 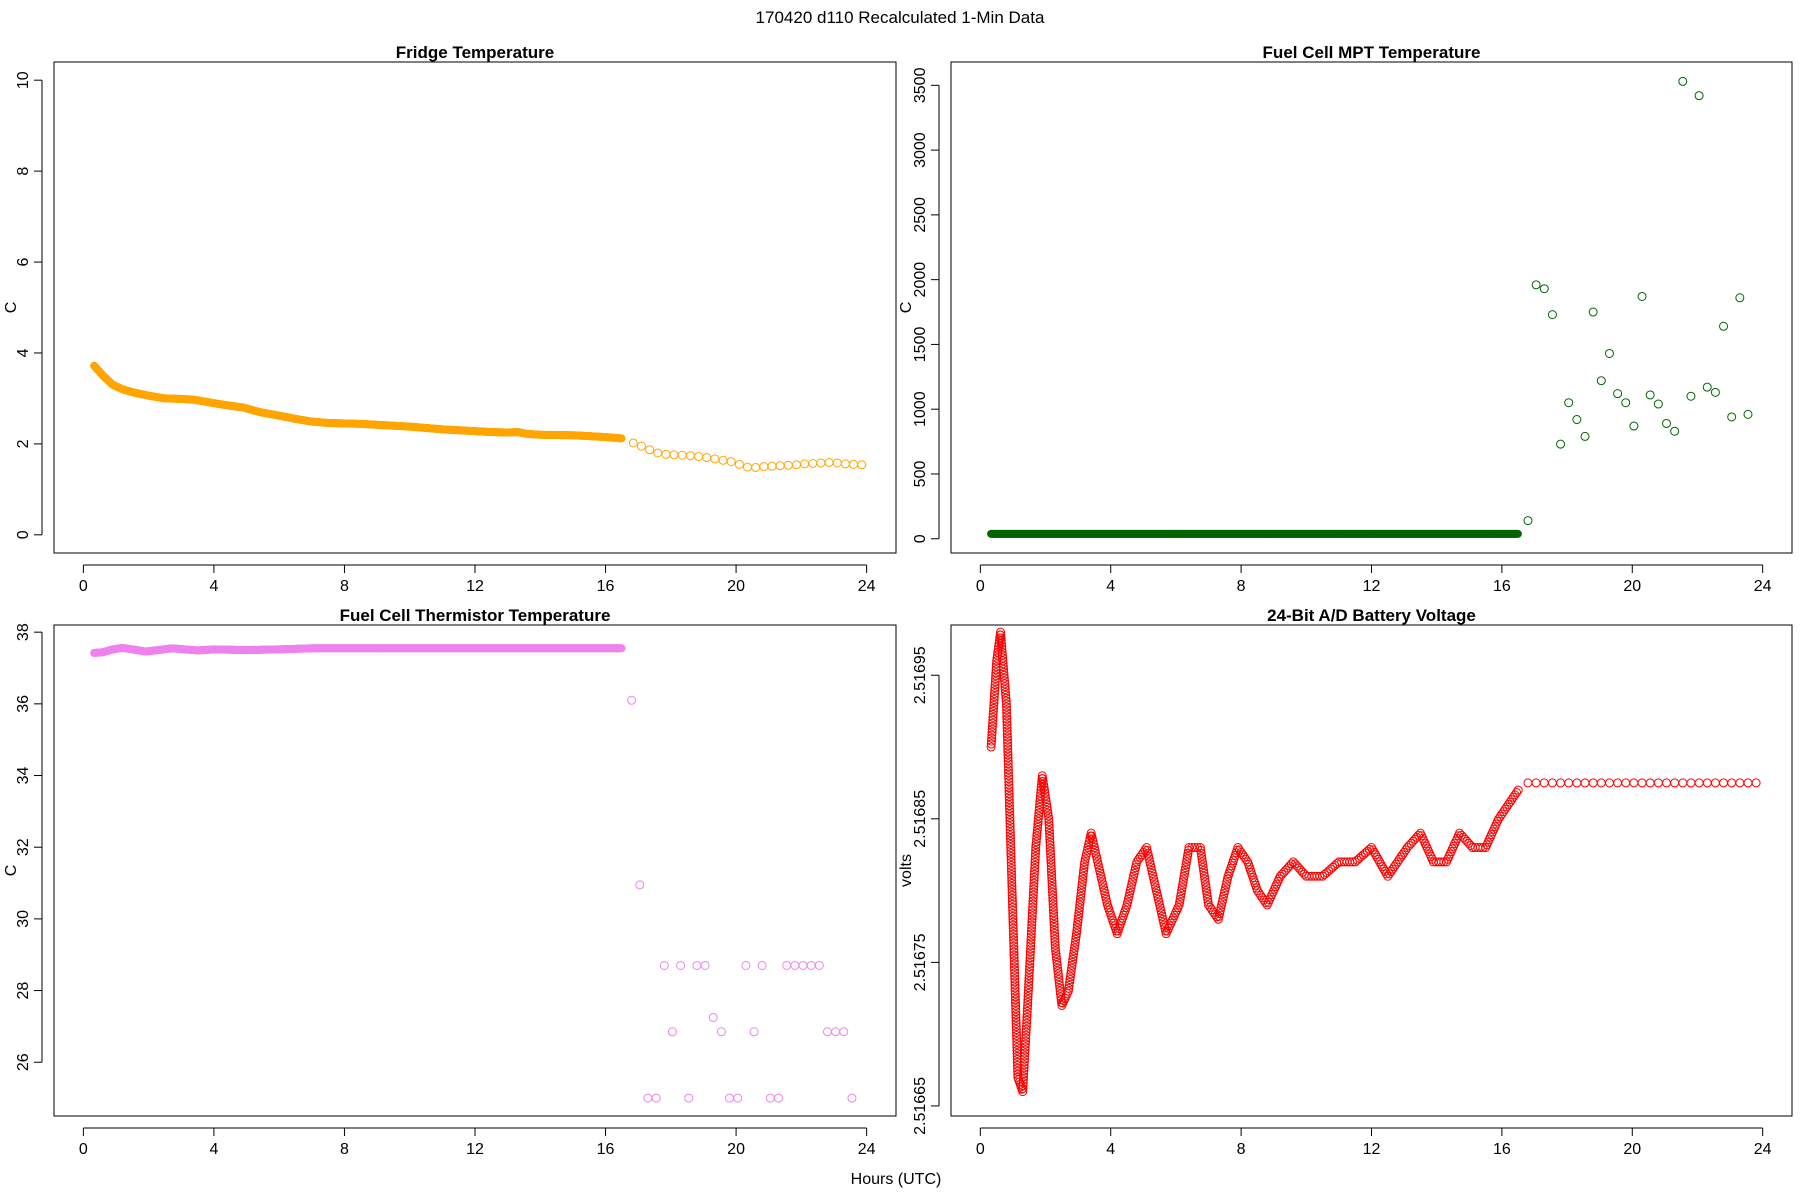 I want to click on x-tick-label: 20, so click(x=1632, y=586).